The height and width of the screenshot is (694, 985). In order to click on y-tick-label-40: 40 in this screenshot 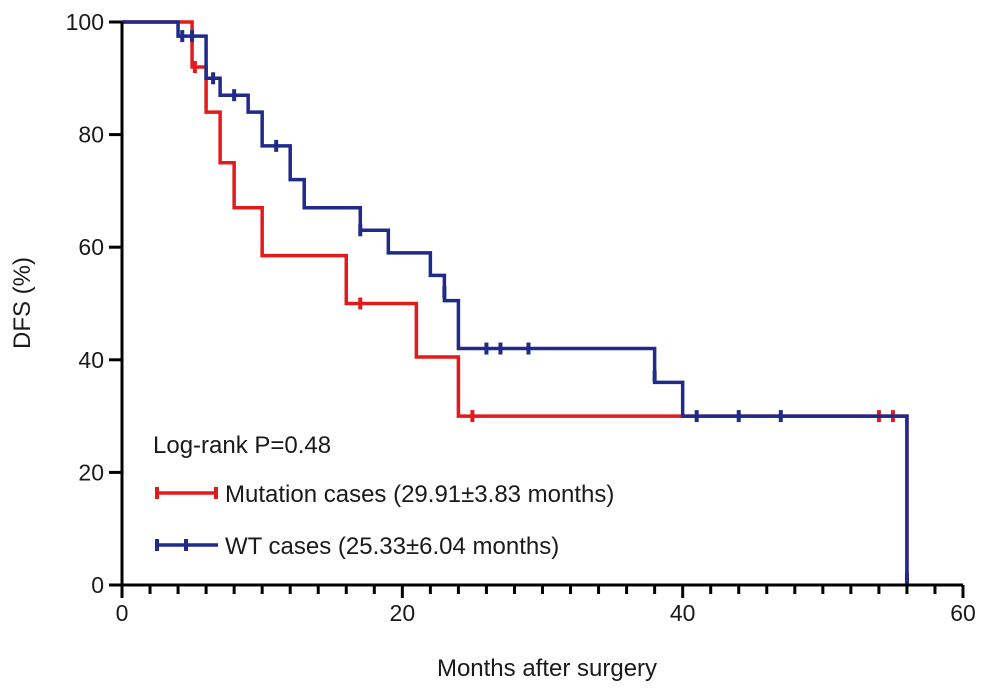, I will do `click(91, 360)`.